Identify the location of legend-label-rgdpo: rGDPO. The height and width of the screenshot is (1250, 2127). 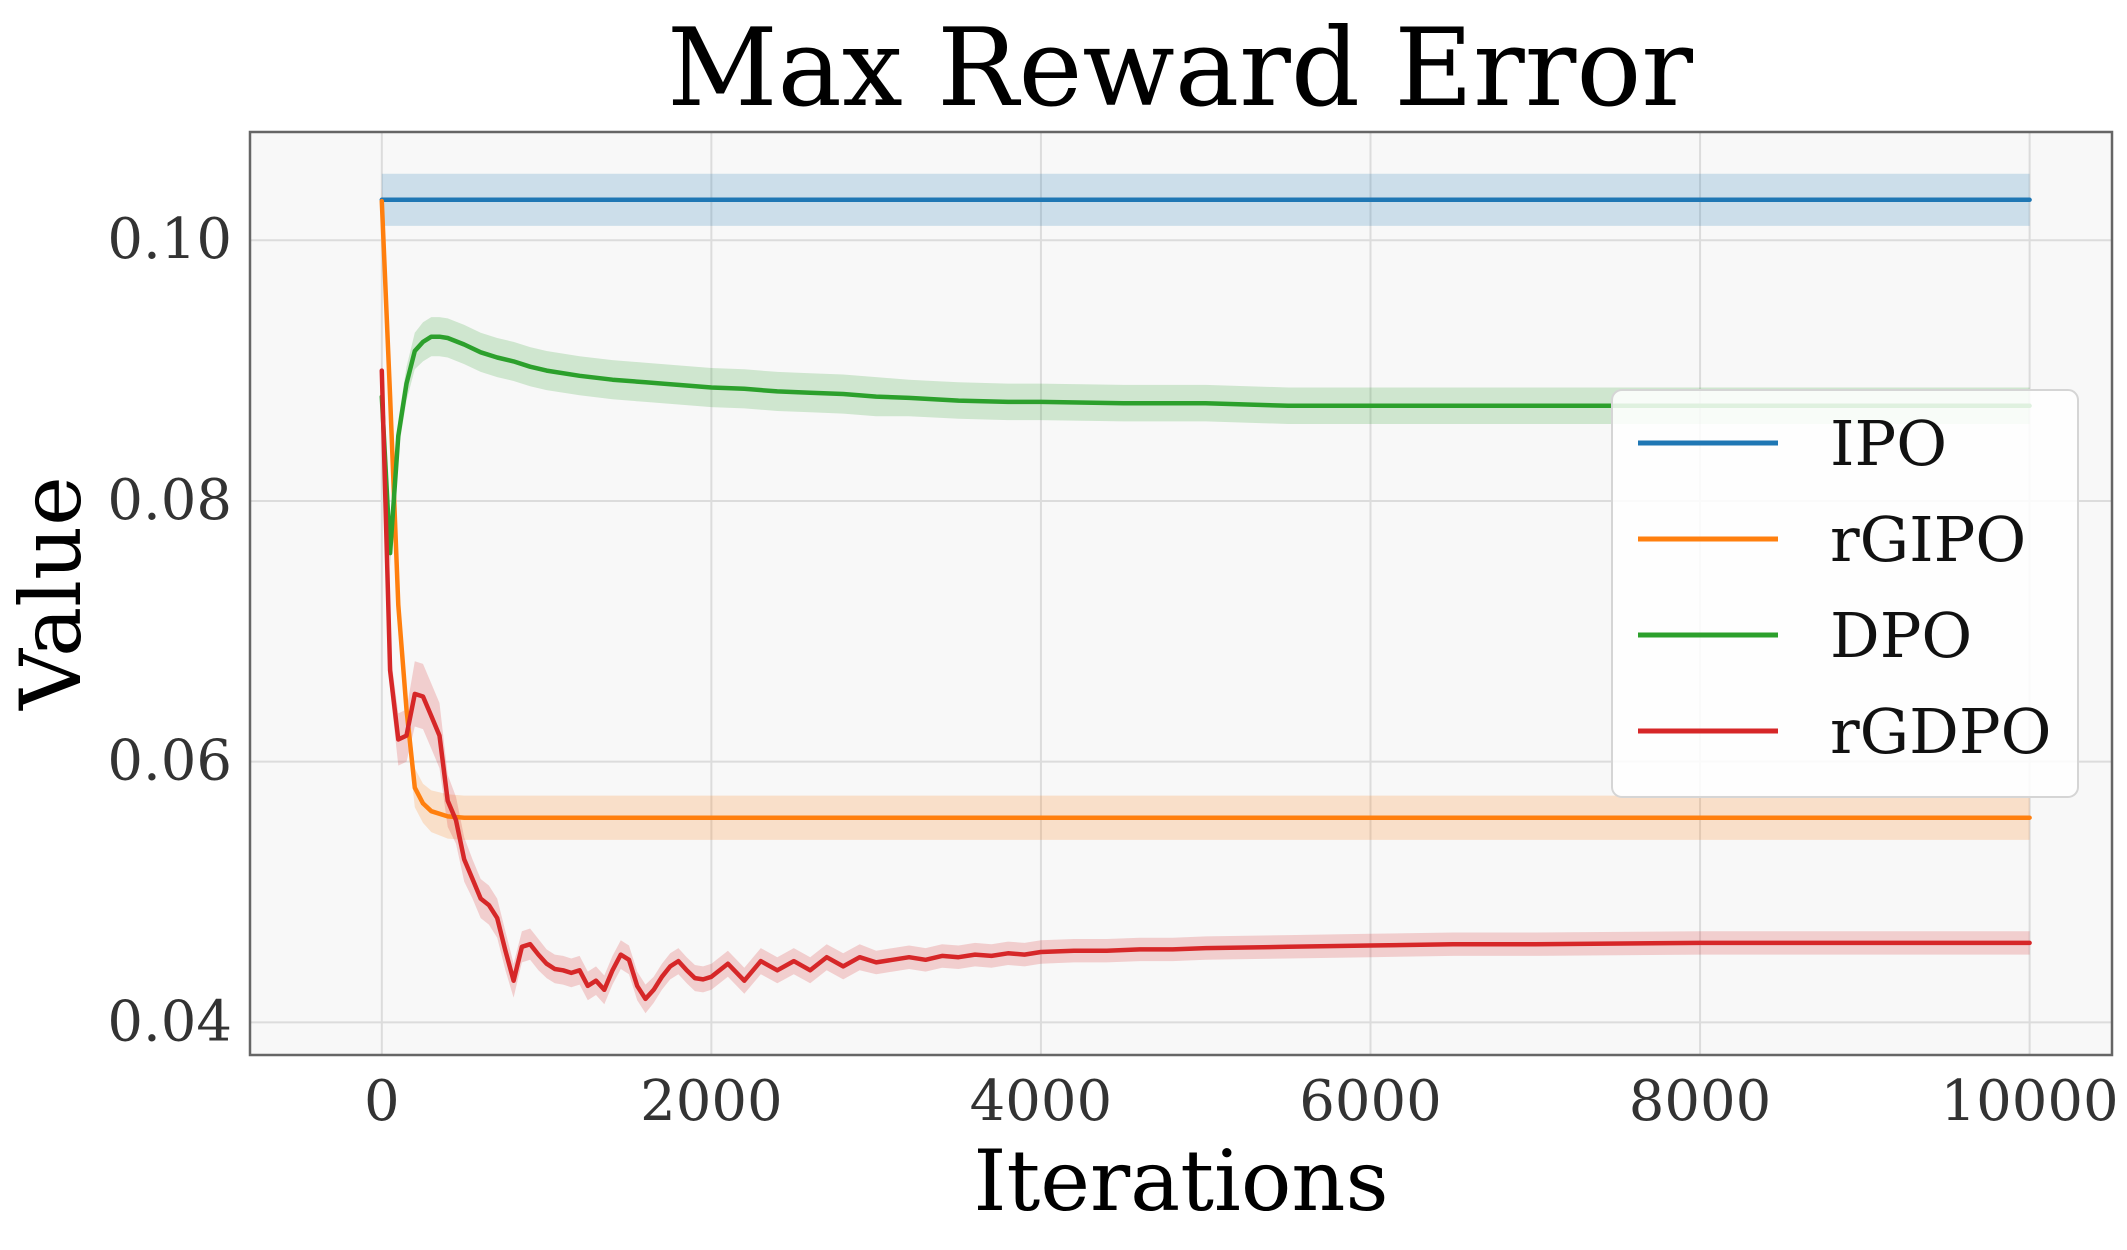
(1940, 731).